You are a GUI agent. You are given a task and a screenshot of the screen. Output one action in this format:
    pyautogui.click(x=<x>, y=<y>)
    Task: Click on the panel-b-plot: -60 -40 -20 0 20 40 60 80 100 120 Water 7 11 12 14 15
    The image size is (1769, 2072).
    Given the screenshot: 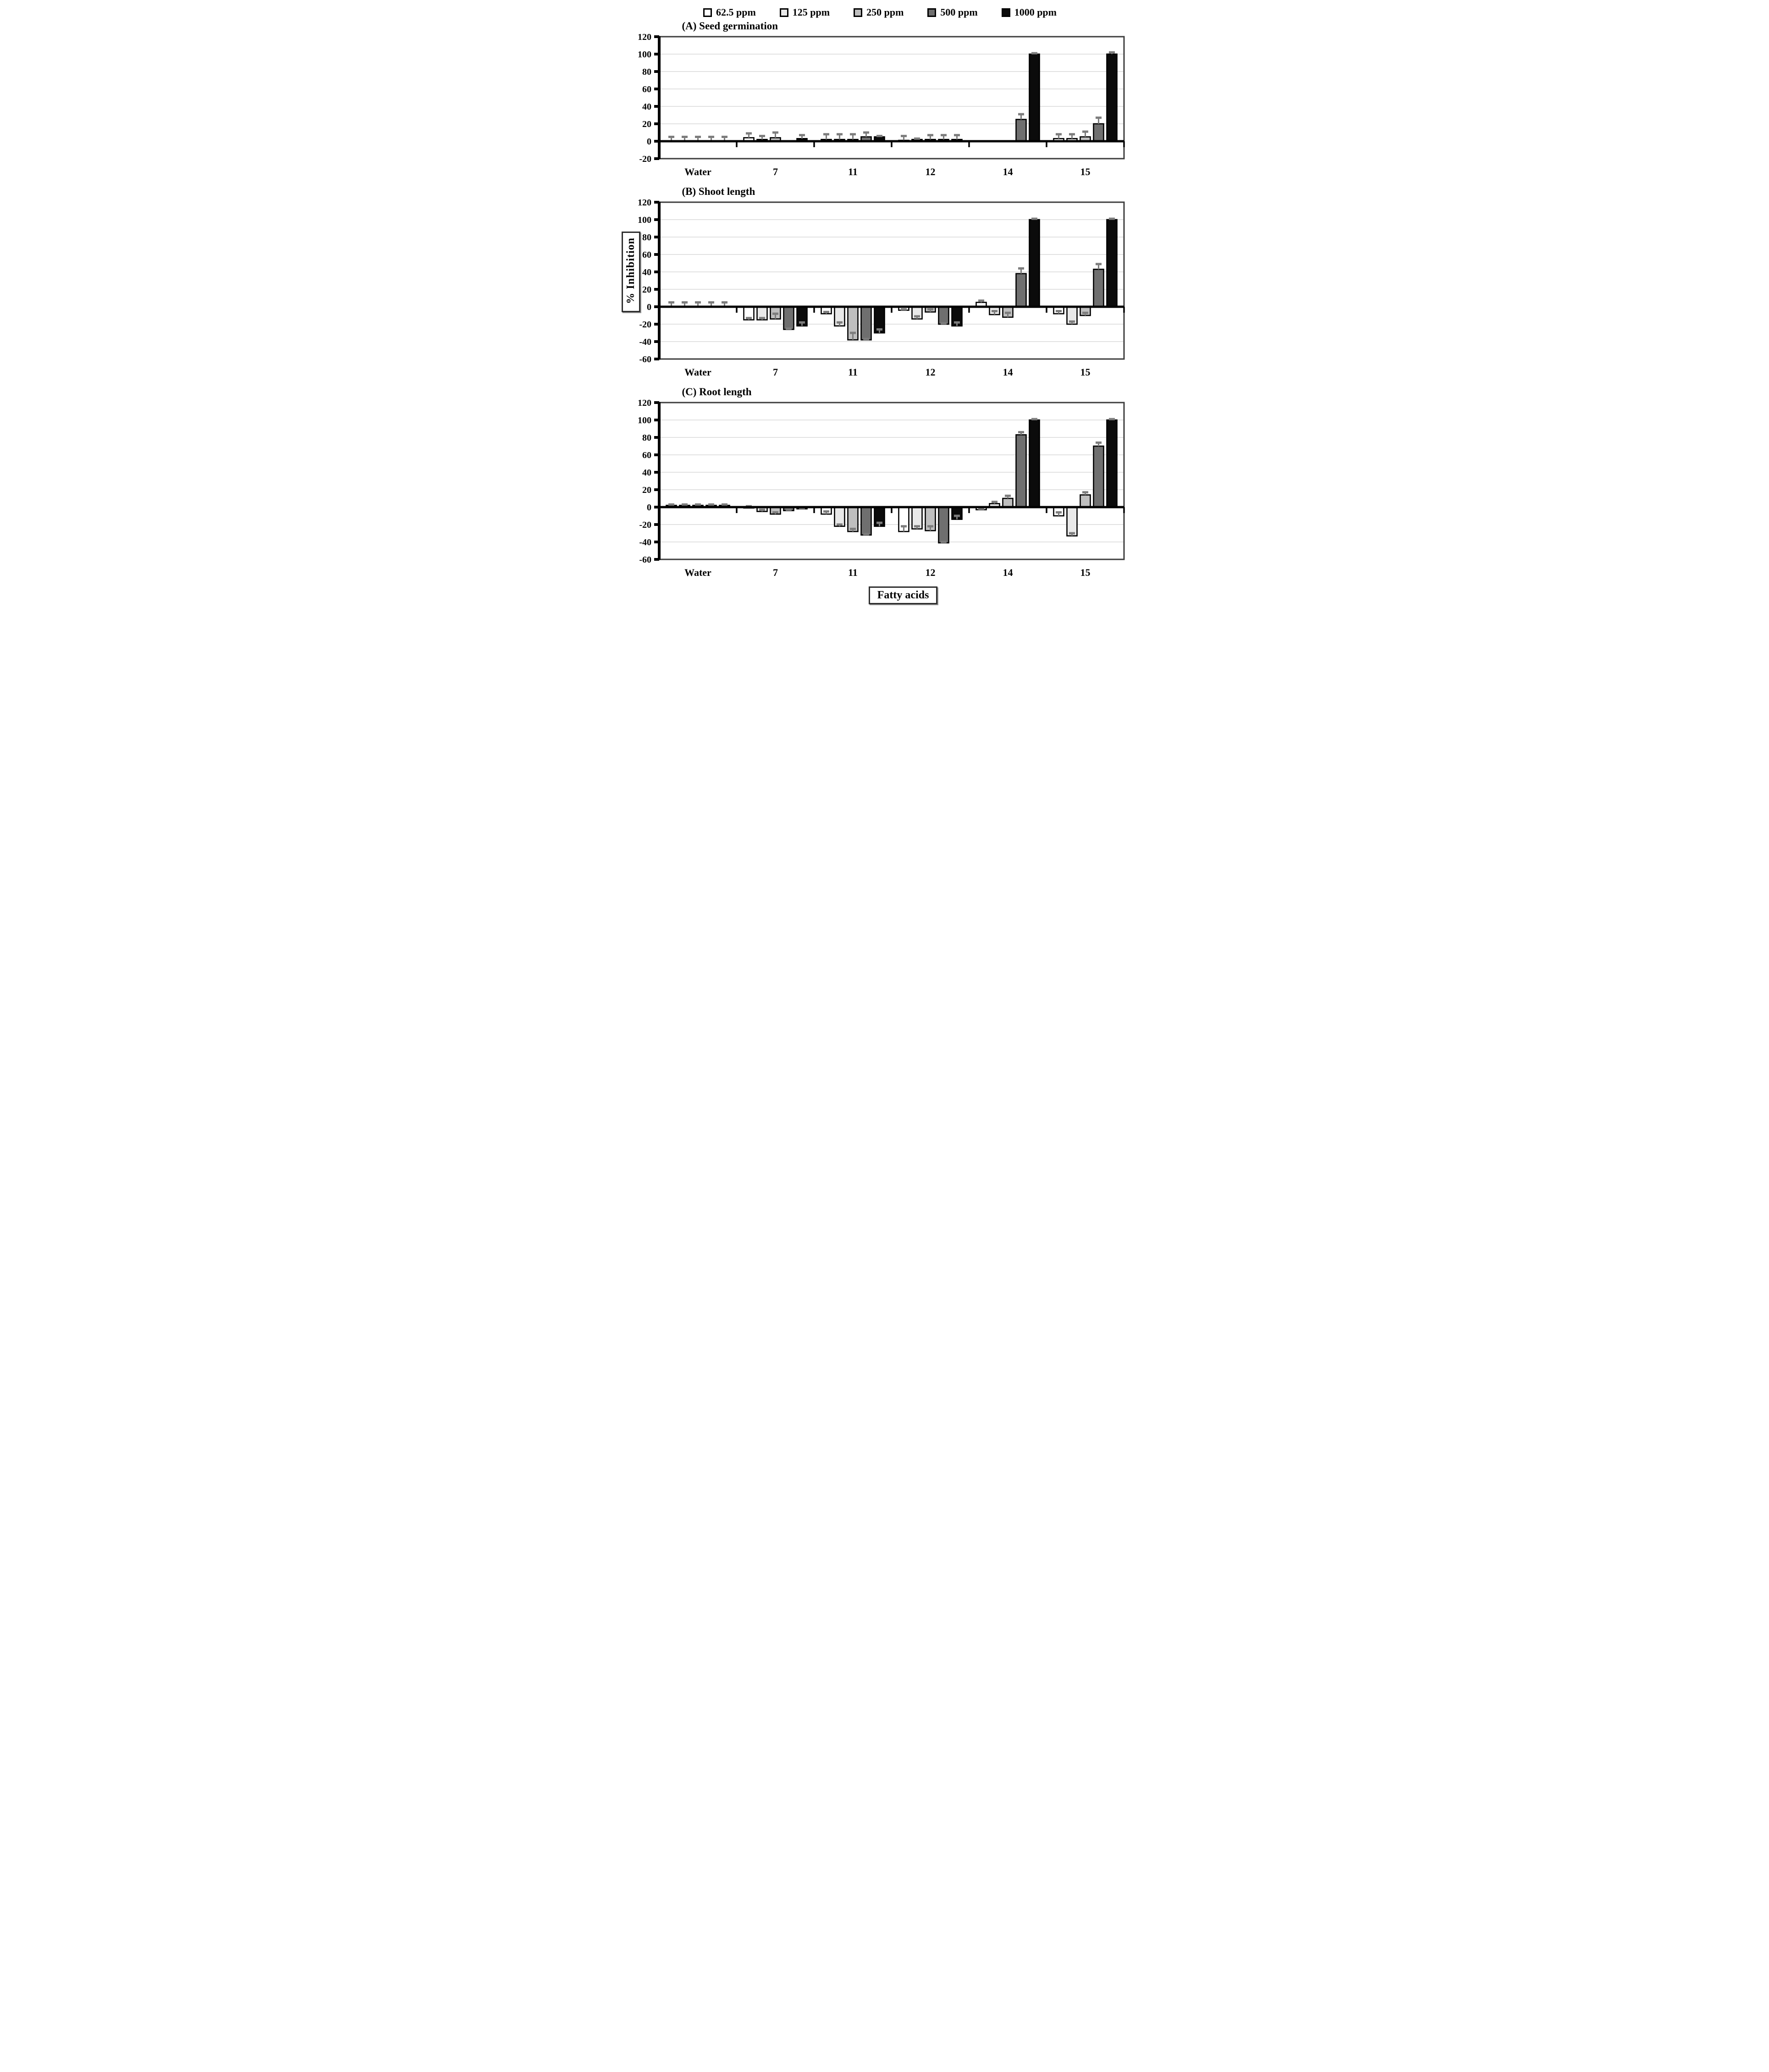 What is the action you would take?
    pyautogui.click(x=882, y=288)
    